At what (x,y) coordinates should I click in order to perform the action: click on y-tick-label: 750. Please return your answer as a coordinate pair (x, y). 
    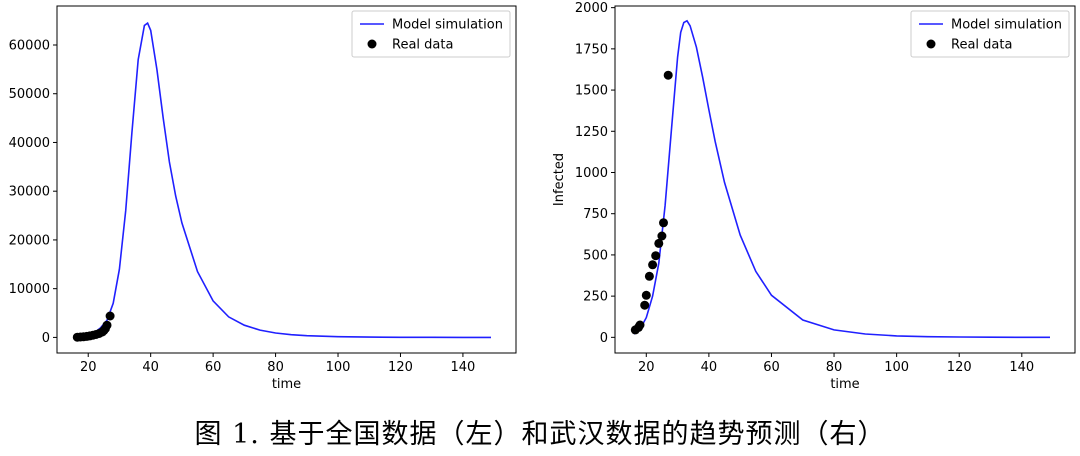
    Looking at the image, I should click on (595, 214).